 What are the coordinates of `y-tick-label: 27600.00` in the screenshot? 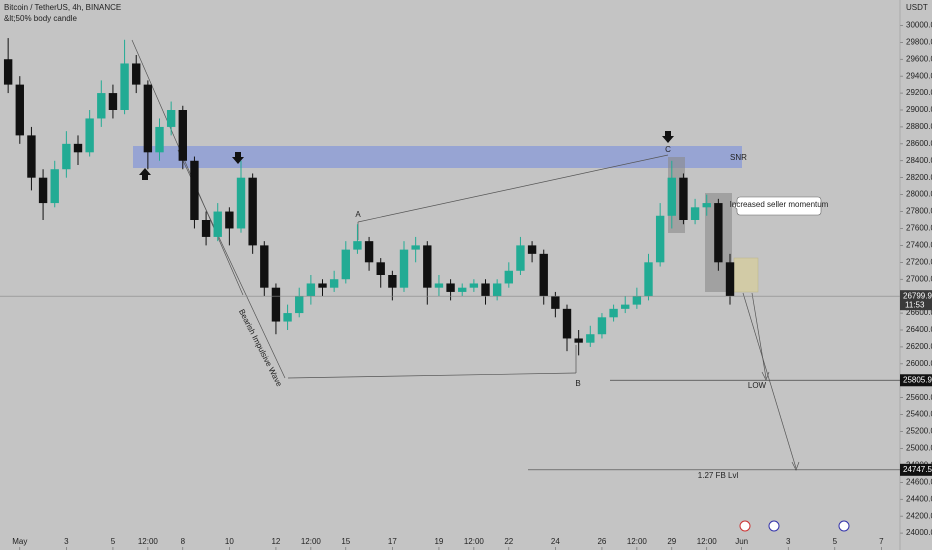 It's located at (919, 228).